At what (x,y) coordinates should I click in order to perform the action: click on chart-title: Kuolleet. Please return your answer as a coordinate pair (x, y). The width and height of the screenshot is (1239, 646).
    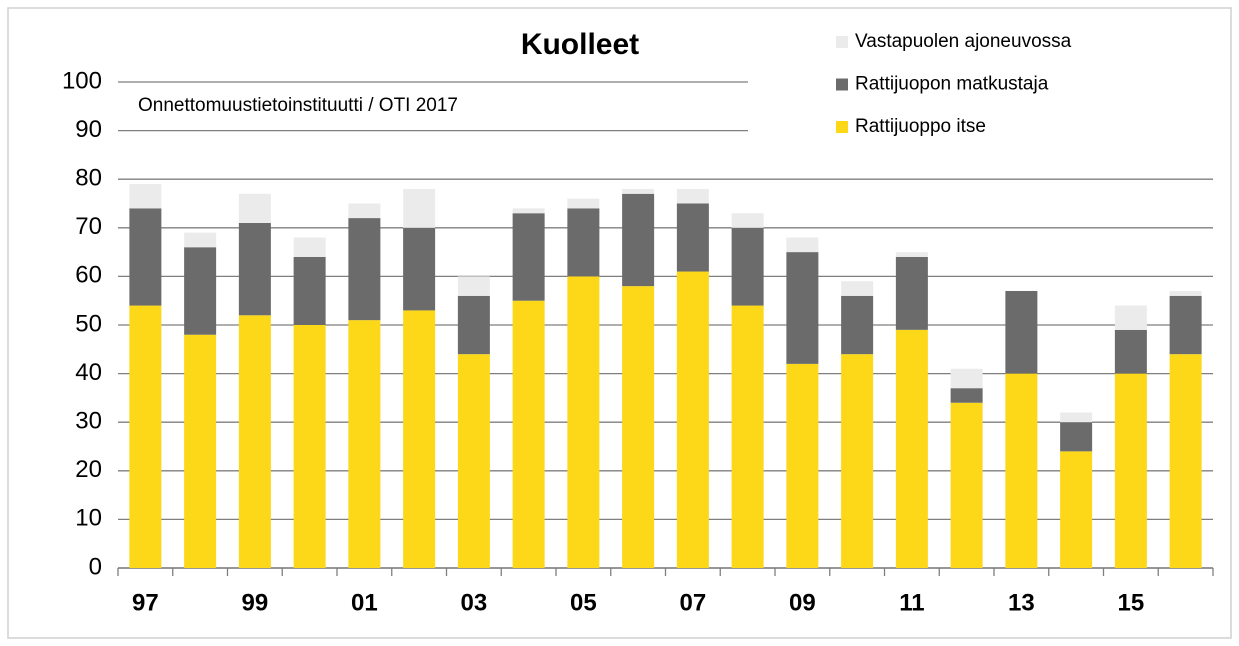
    Looking at the image, I should click on (580, 44).